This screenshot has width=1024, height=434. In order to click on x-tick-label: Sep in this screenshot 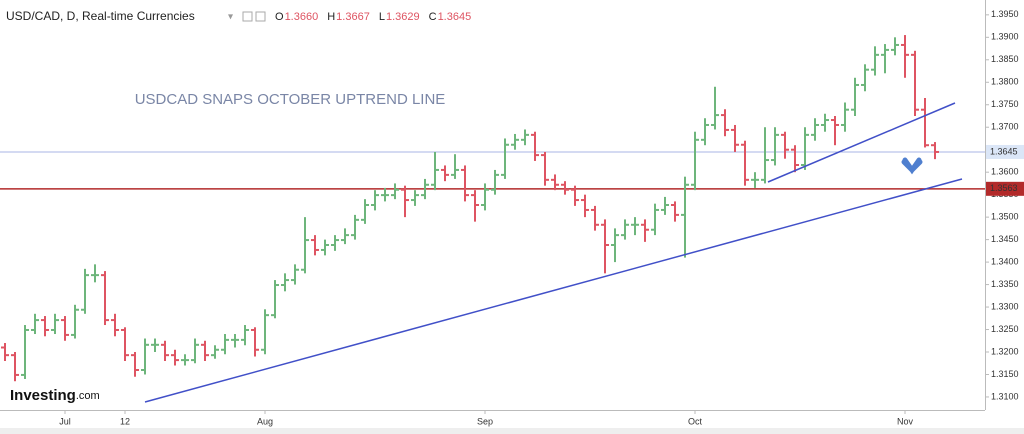, I will do `click(485, 421)`.